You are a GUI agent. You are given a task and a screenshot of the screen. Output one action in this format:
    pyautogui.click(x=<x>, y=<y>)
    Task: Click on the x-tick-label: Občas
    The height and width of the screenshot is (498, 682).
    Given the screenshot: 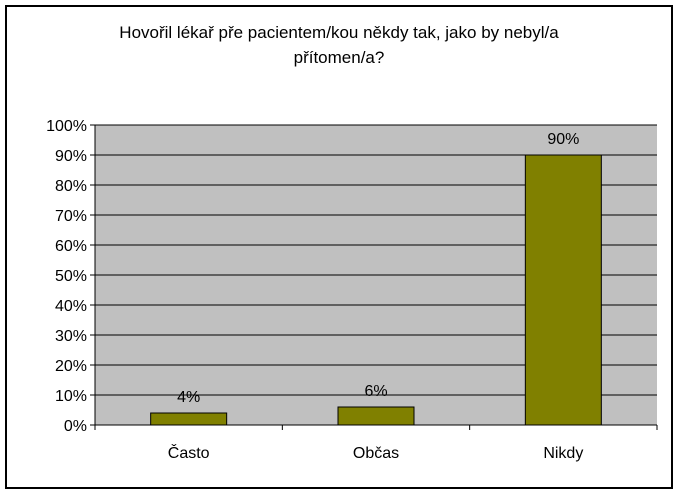 What is the action you would take?
    pyautogui.click(x=376, y=453)
    